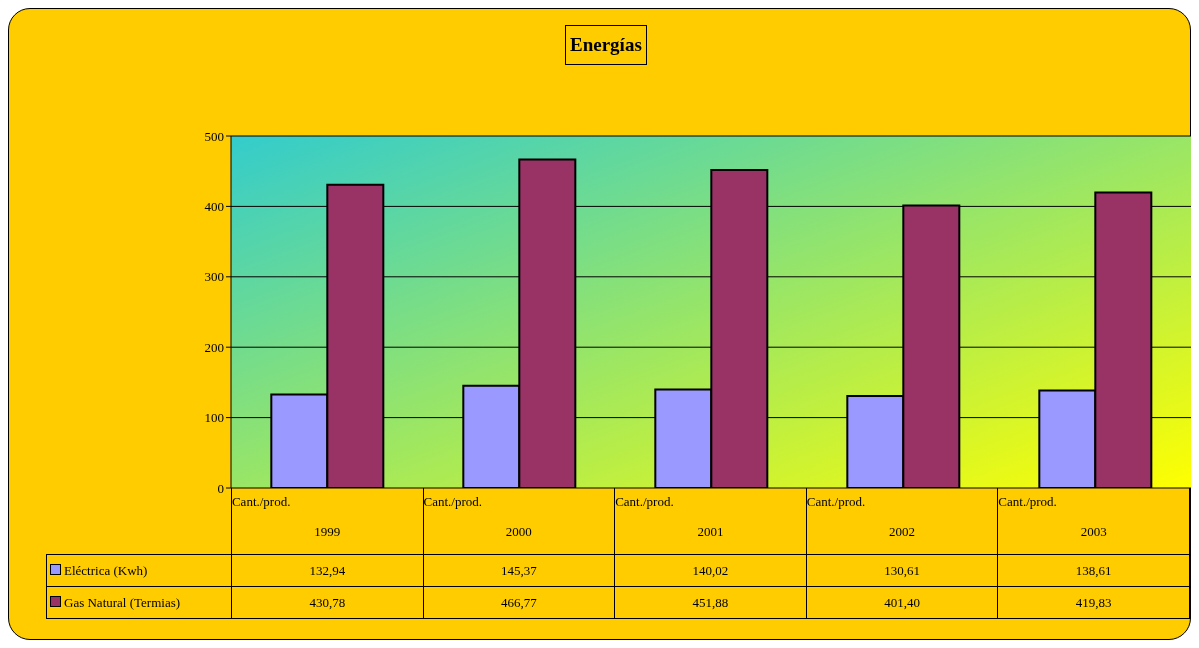 Image resolution: width=1199 pixels, height=648 pixels. I want to click on category-label: Cant./prod. 2001, so click(669, 516).